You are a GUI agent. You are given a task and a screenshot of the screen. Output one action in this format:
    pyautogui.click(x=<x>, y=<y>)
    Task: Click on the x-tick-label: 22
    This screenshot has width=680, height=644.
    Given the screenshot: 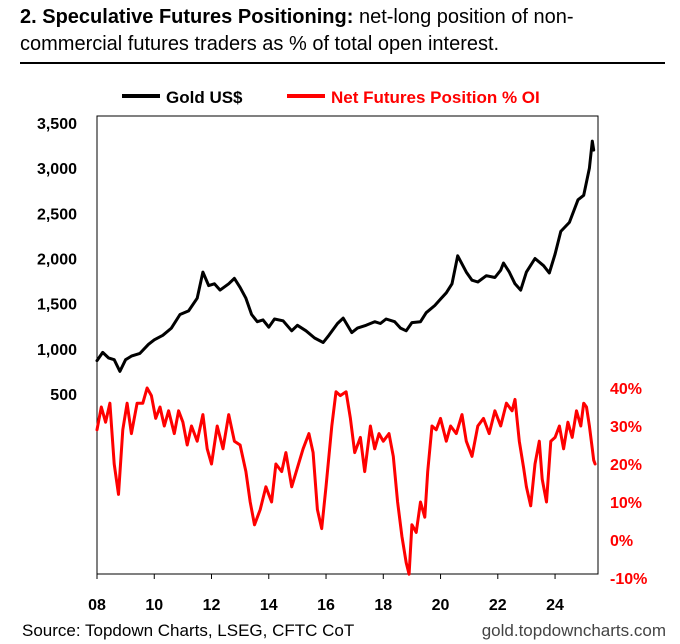 What is the action you would take?
    pyautogui.click(x=498, y=605)
    